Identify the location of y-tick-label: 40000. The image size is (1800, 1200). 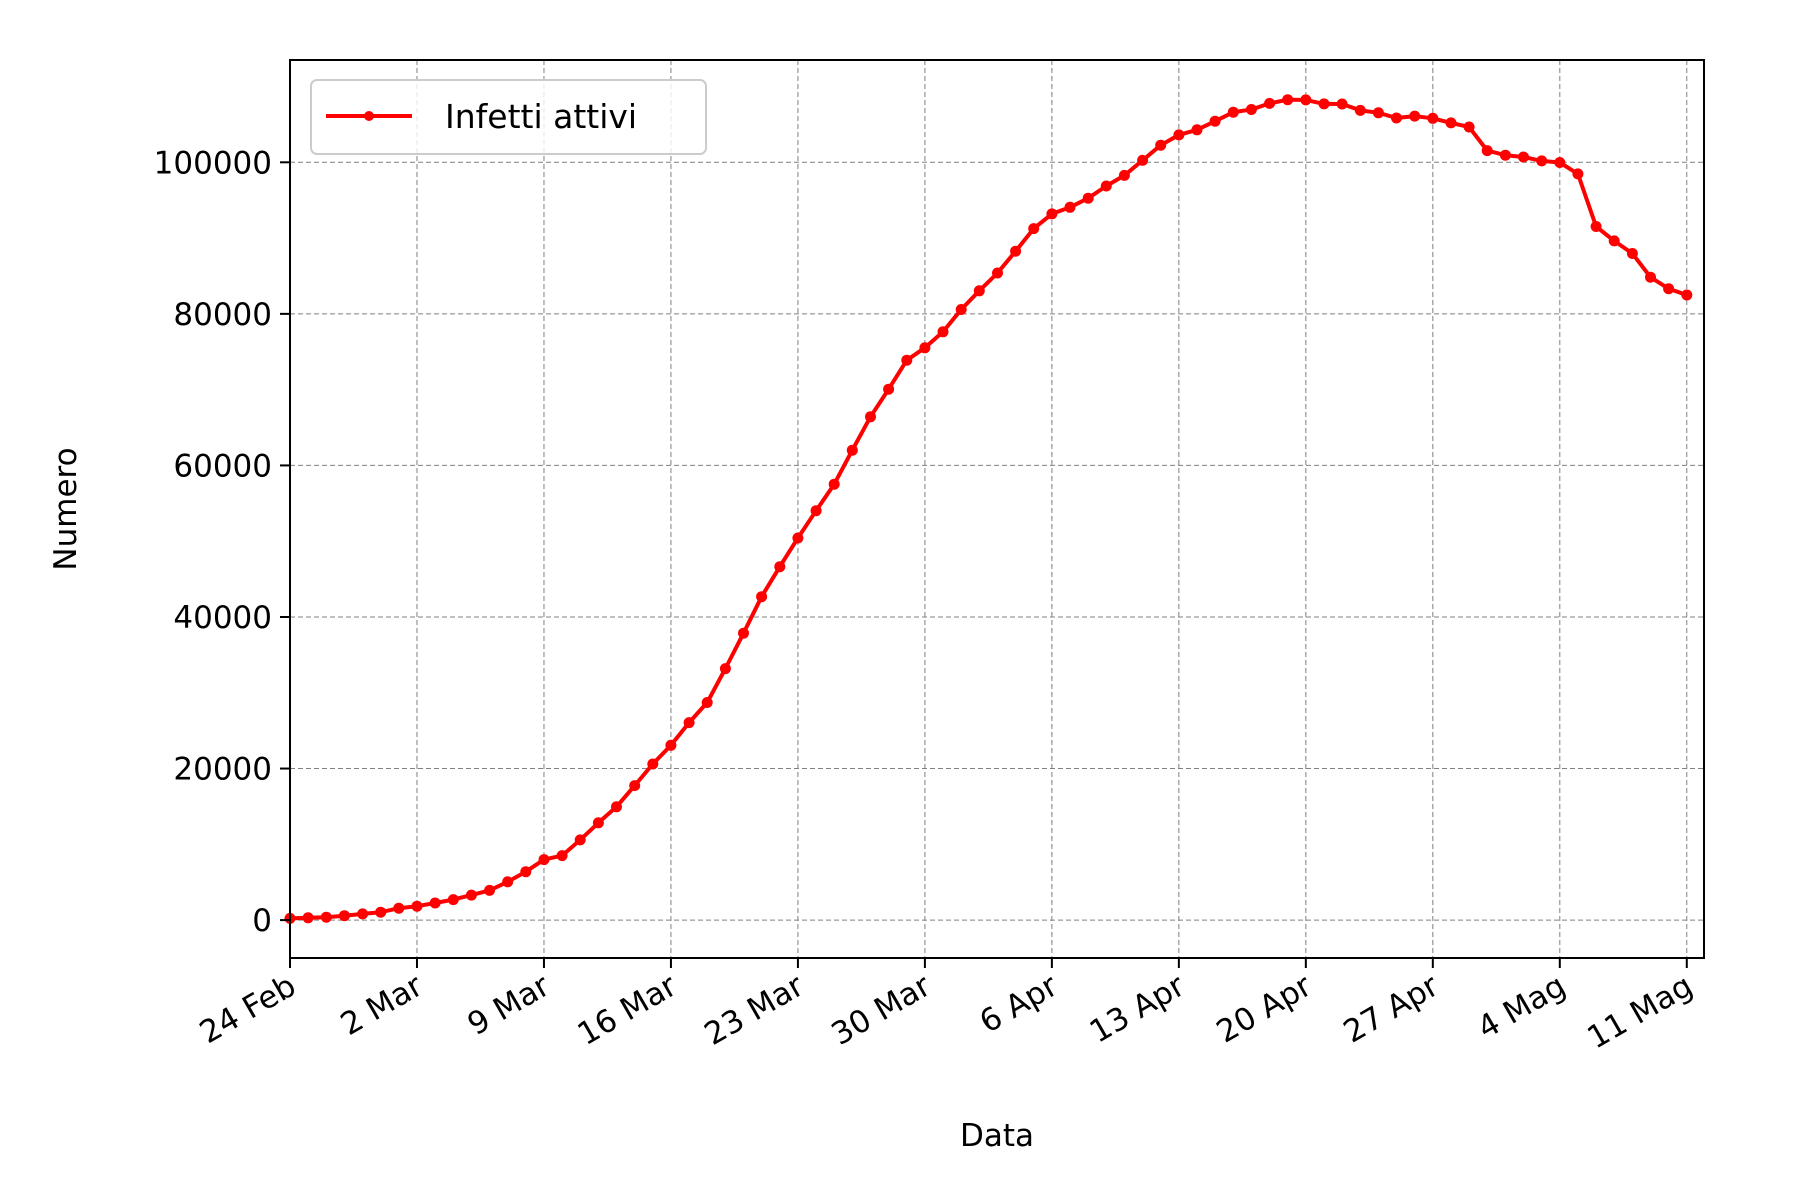
(222, 618).